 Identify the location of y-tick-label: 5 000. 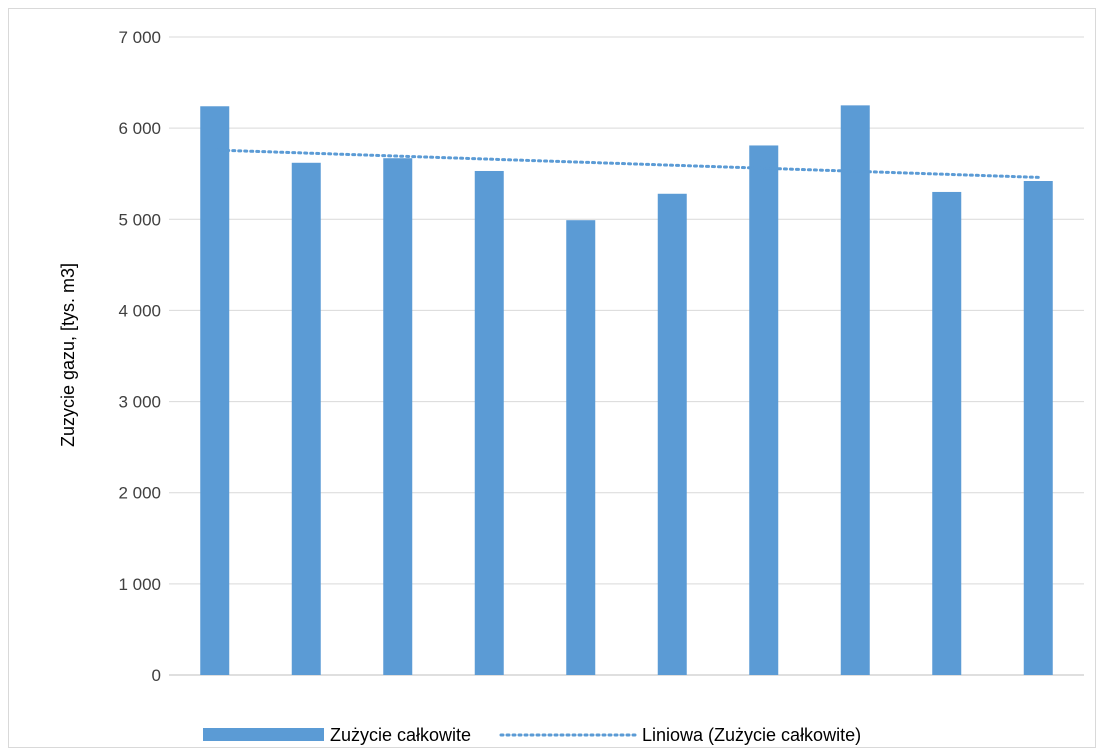
(139, 219).